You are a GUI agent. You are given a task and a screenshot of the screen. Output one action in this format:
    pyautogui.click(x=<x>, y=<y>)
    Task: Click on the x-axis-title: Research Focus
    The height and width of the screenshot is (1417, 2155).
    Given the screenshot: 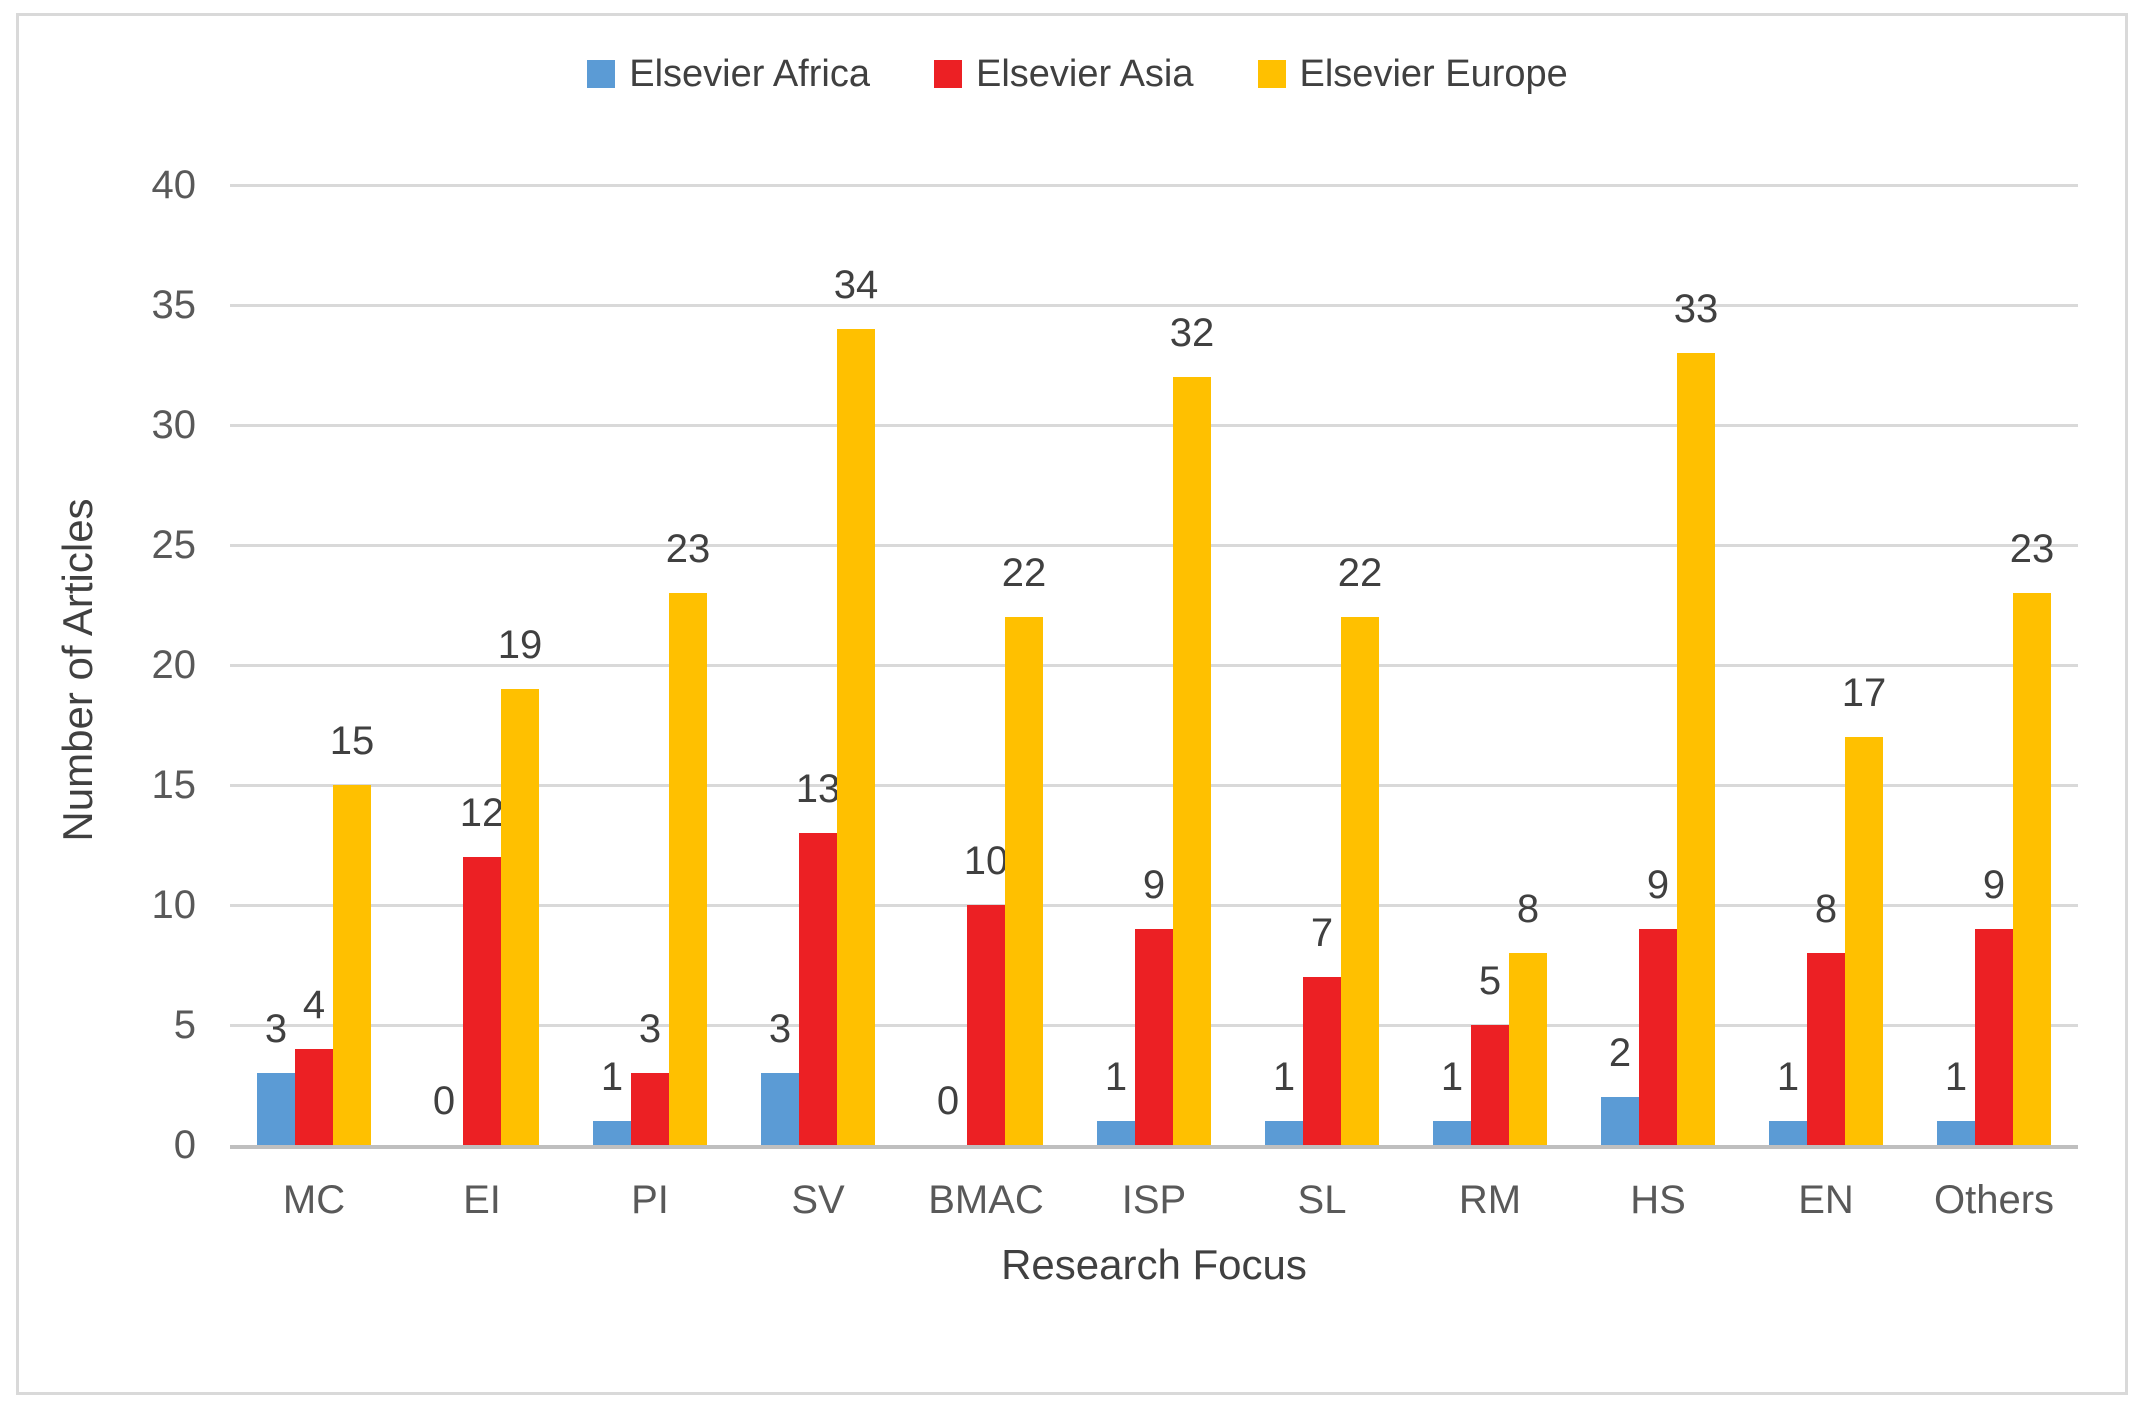 What is the action you would take?
    pyautogui.click(x=1154, y=1264)
    